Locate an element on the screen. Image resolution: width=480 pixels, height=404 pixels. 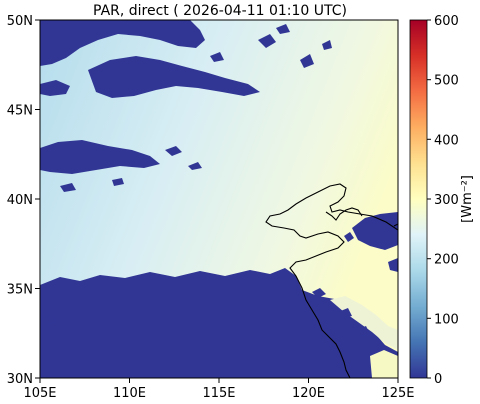
colorbar-tick-label: 0 is located at coordinates (438, 379).